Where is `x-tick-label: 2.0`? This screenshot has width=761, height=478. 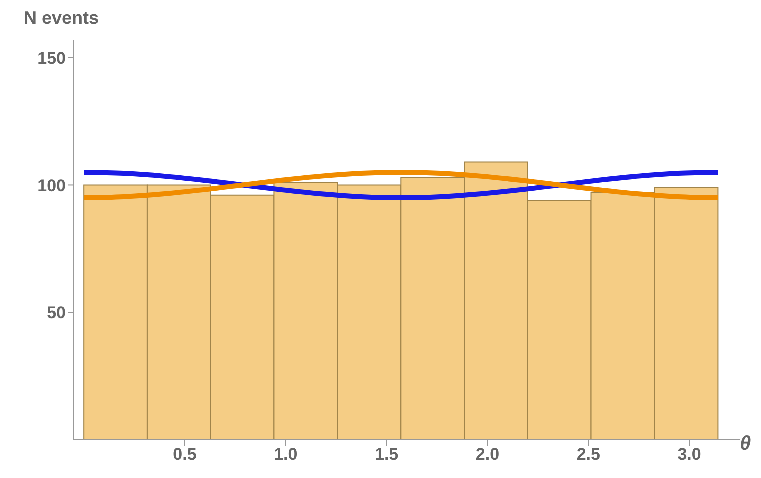
x-tick-label: 2.0 is located at coordinates (488, 454).